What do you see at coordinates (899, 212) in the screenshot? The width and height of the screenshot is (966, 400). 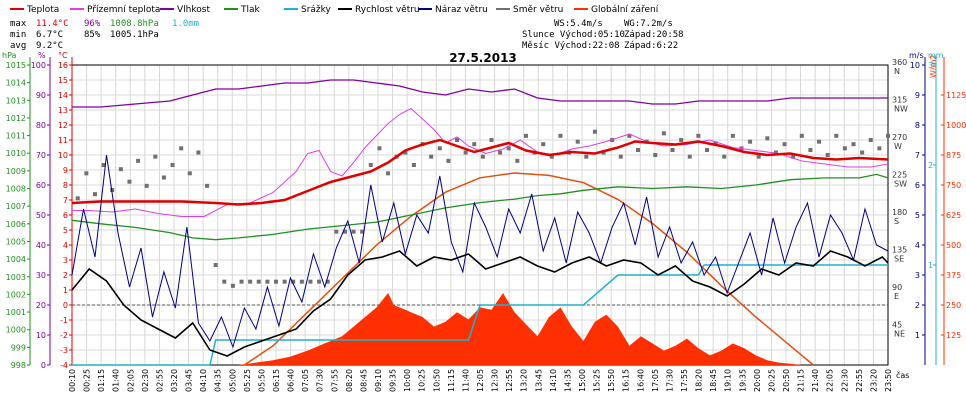 I see `dir-tick-label: 180` at bounding box center [899, 212].